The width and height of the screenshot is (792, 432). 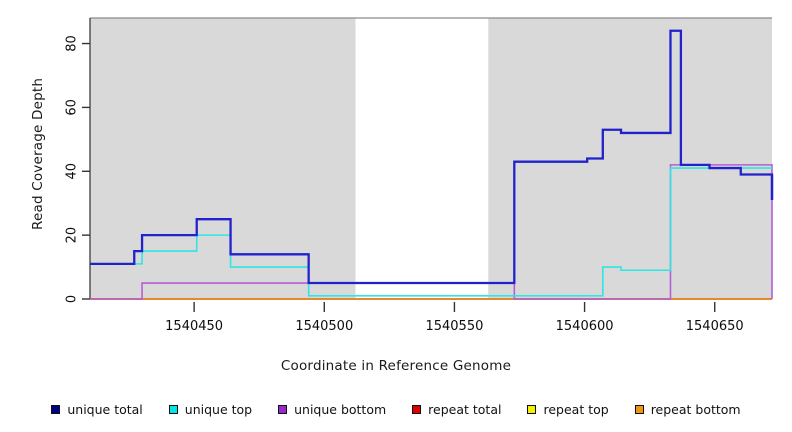 I want to click on legend-item: unique top, so click(x=210, y=409).